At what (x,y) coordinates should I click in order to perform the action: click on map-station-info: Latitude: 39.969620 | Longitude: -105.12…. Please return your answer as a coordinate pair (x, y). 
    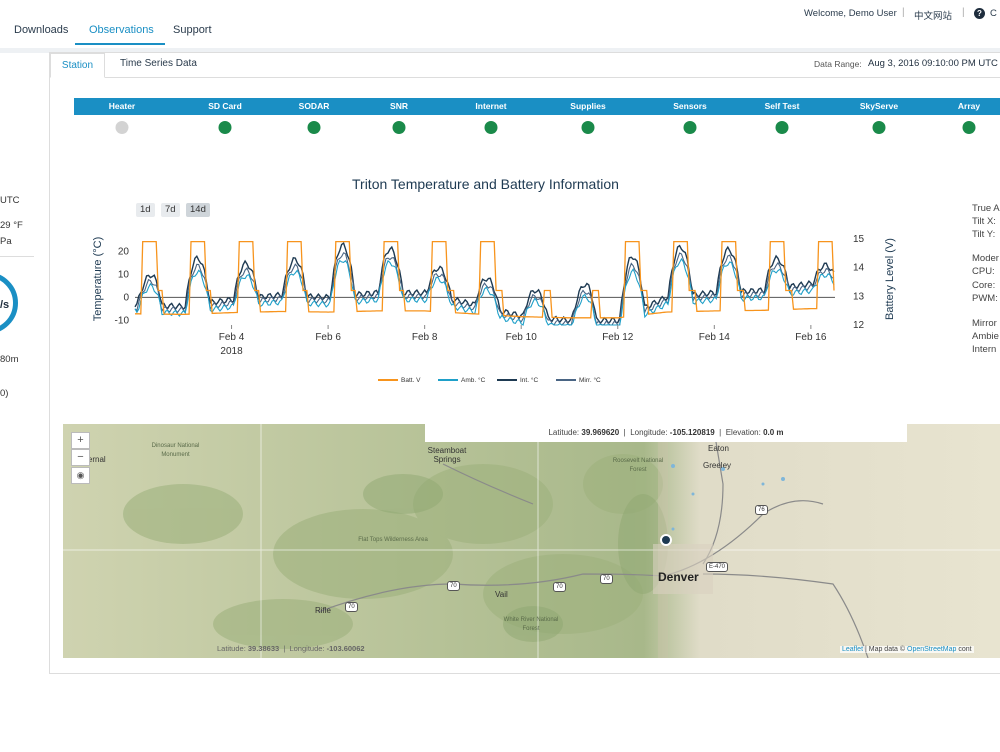
    Looking at the image, I should click on (666, 433).